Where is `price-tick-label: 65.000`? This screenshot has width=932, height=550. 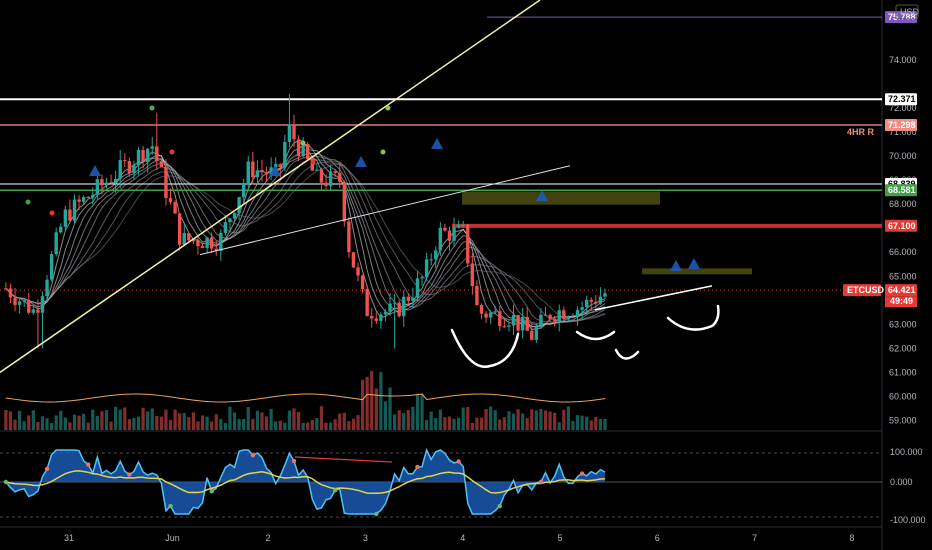 price-tick-label: 65.000 is located at coordinates (903, 276).